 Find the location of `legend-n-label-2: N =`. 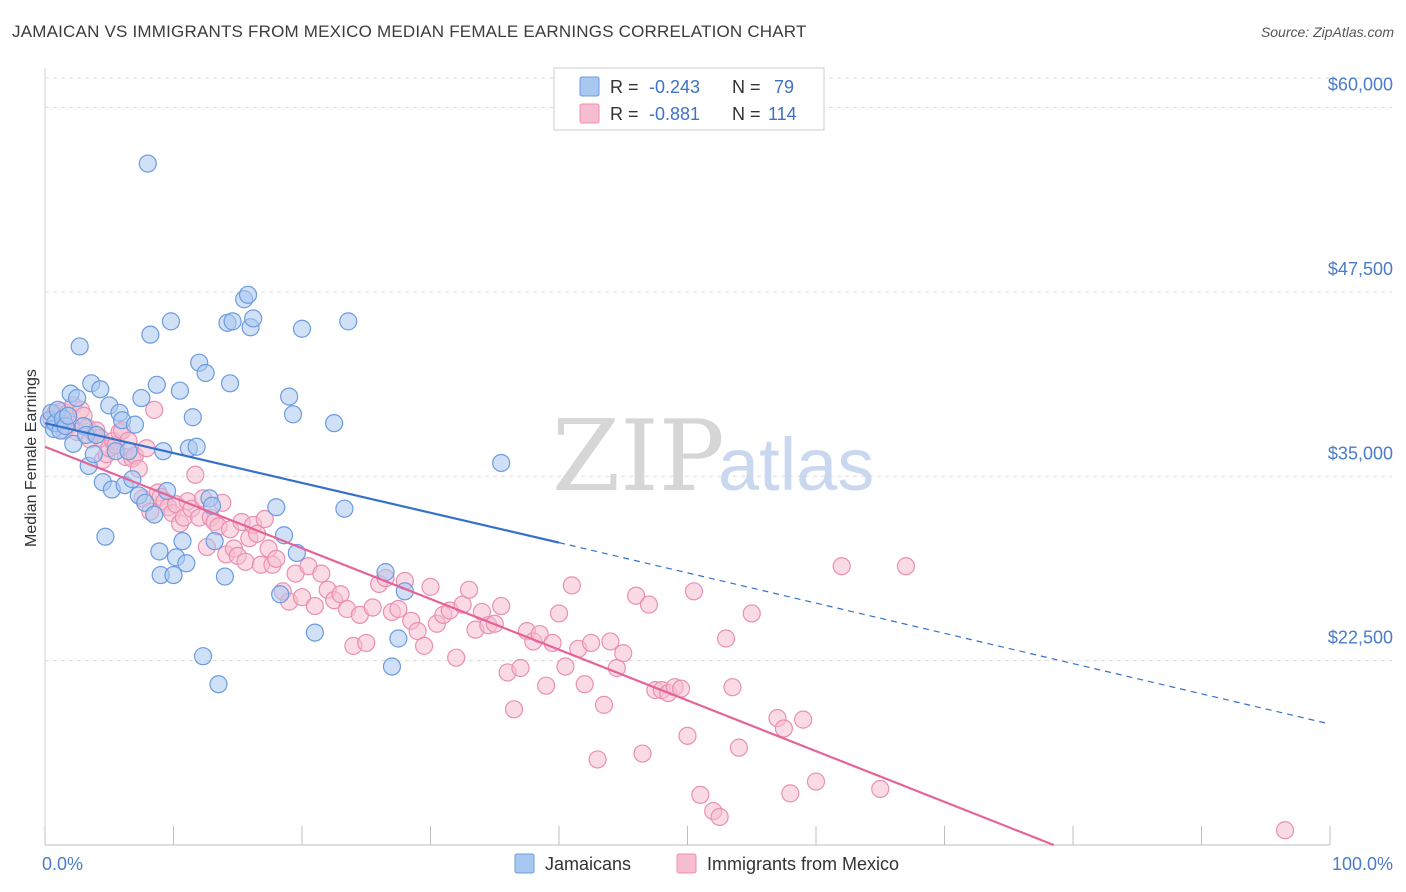

legend-n-label-2: N = is located at coordinates (746, 114).